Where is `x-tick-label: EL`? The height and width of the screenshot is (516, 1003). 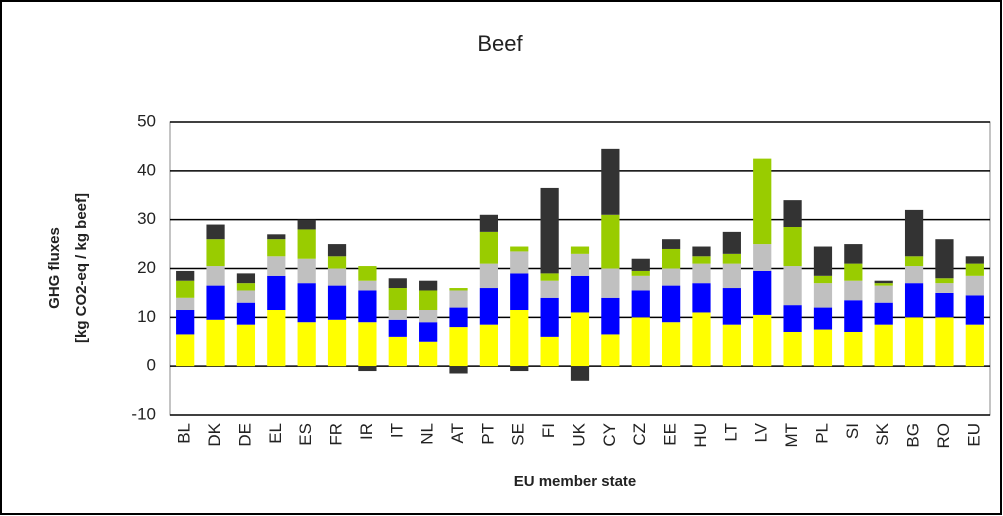
x-tick-label: EL is located at coordinates (275, 433).